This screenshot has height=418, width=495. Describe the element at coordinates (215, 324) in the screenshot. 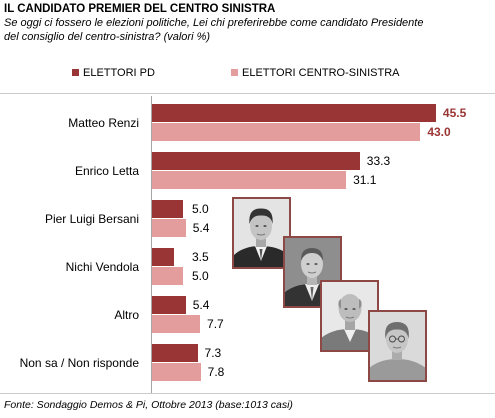

I see `data-label: 7.7` at that location.